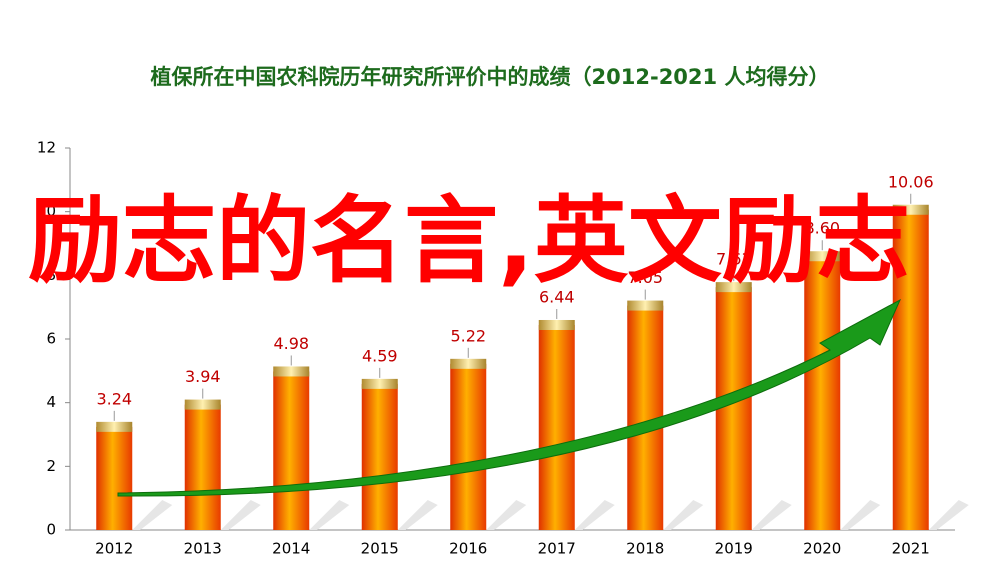 The height and width of the screenshot is (580, 999). What do you see at coordinates (468, 549) in the screenshot?
I see `x-tick-label: 2016` at bounding box center [468, 549].